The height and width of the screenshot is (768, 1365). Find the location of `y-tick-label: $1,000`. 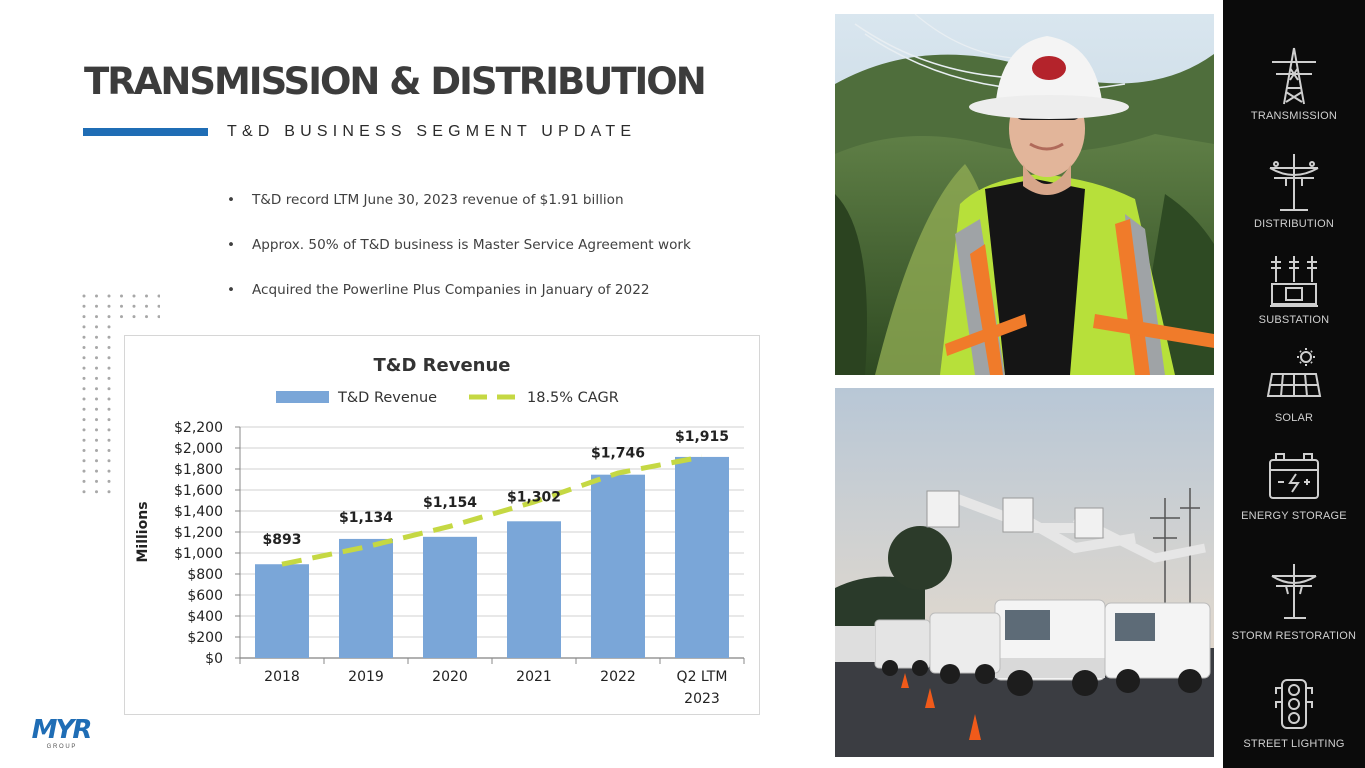

y-tick-label: $1,000 is located at coordinates (198, 554).